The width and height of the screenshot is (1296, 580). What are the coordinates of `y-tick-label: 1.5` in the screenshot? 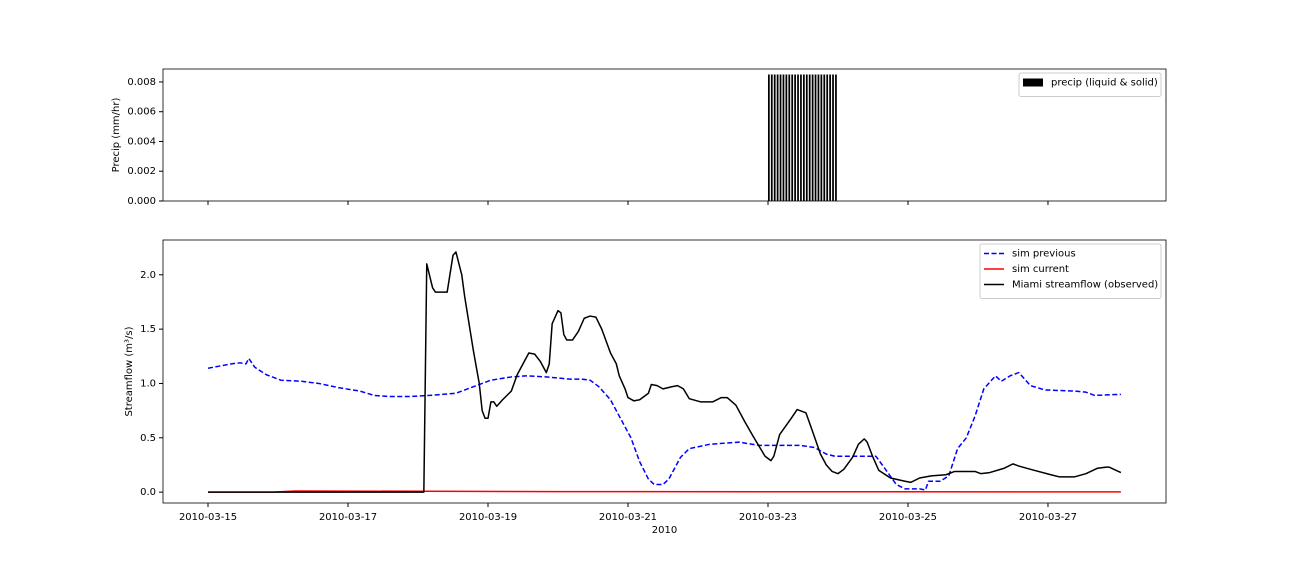 It's located at (148, 329).